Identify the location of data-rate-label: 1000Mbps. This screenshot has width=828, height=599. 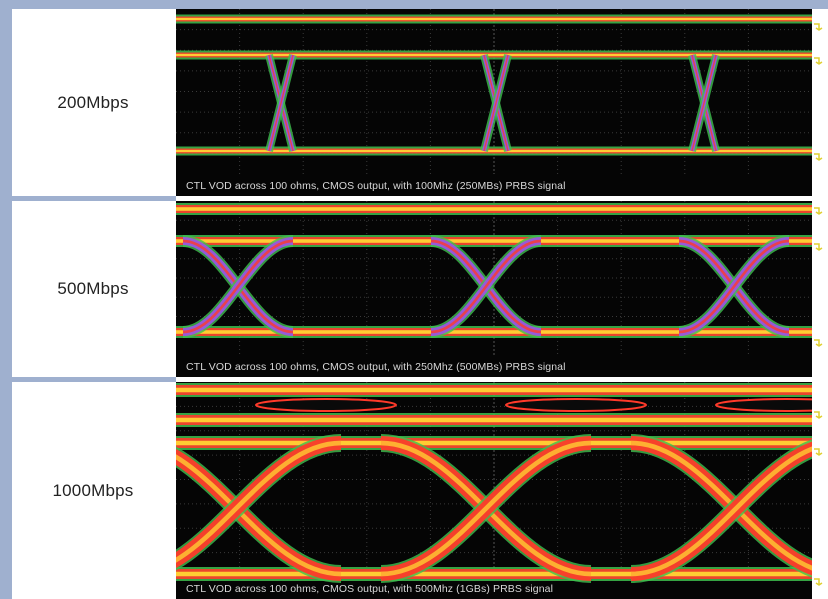
(93, 490).